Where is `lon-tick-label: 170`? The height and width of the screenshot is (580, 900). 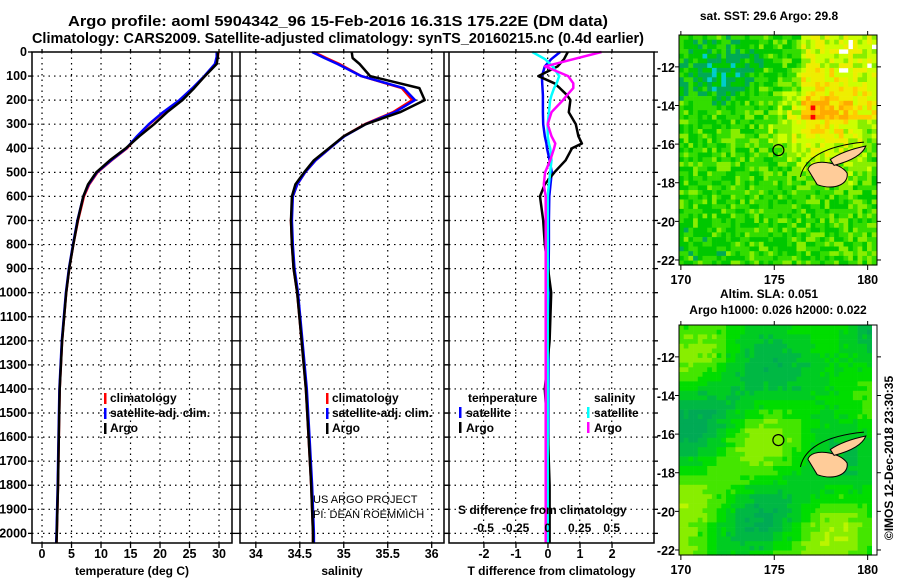
lon-tick-label: 170 is located at coordinates (680, 570).